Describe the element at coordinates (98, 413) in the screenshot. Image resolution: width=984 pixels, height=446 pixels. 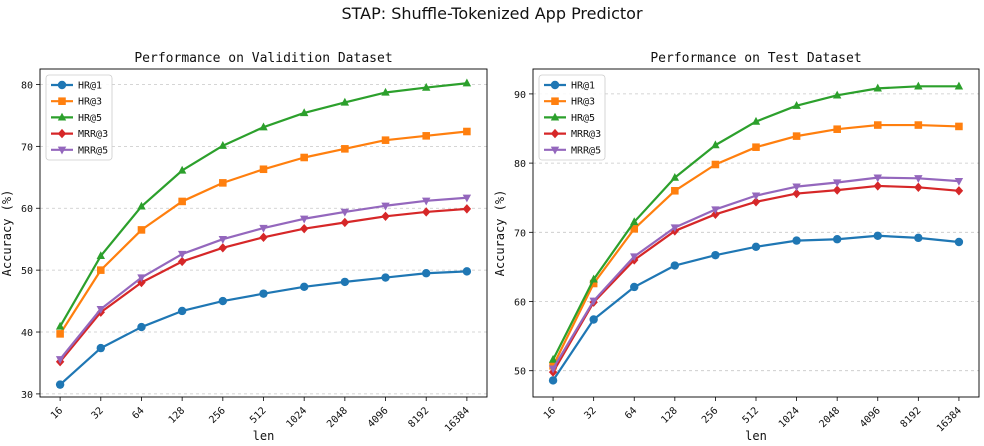
I see `x-tick-label: 32` at that location.